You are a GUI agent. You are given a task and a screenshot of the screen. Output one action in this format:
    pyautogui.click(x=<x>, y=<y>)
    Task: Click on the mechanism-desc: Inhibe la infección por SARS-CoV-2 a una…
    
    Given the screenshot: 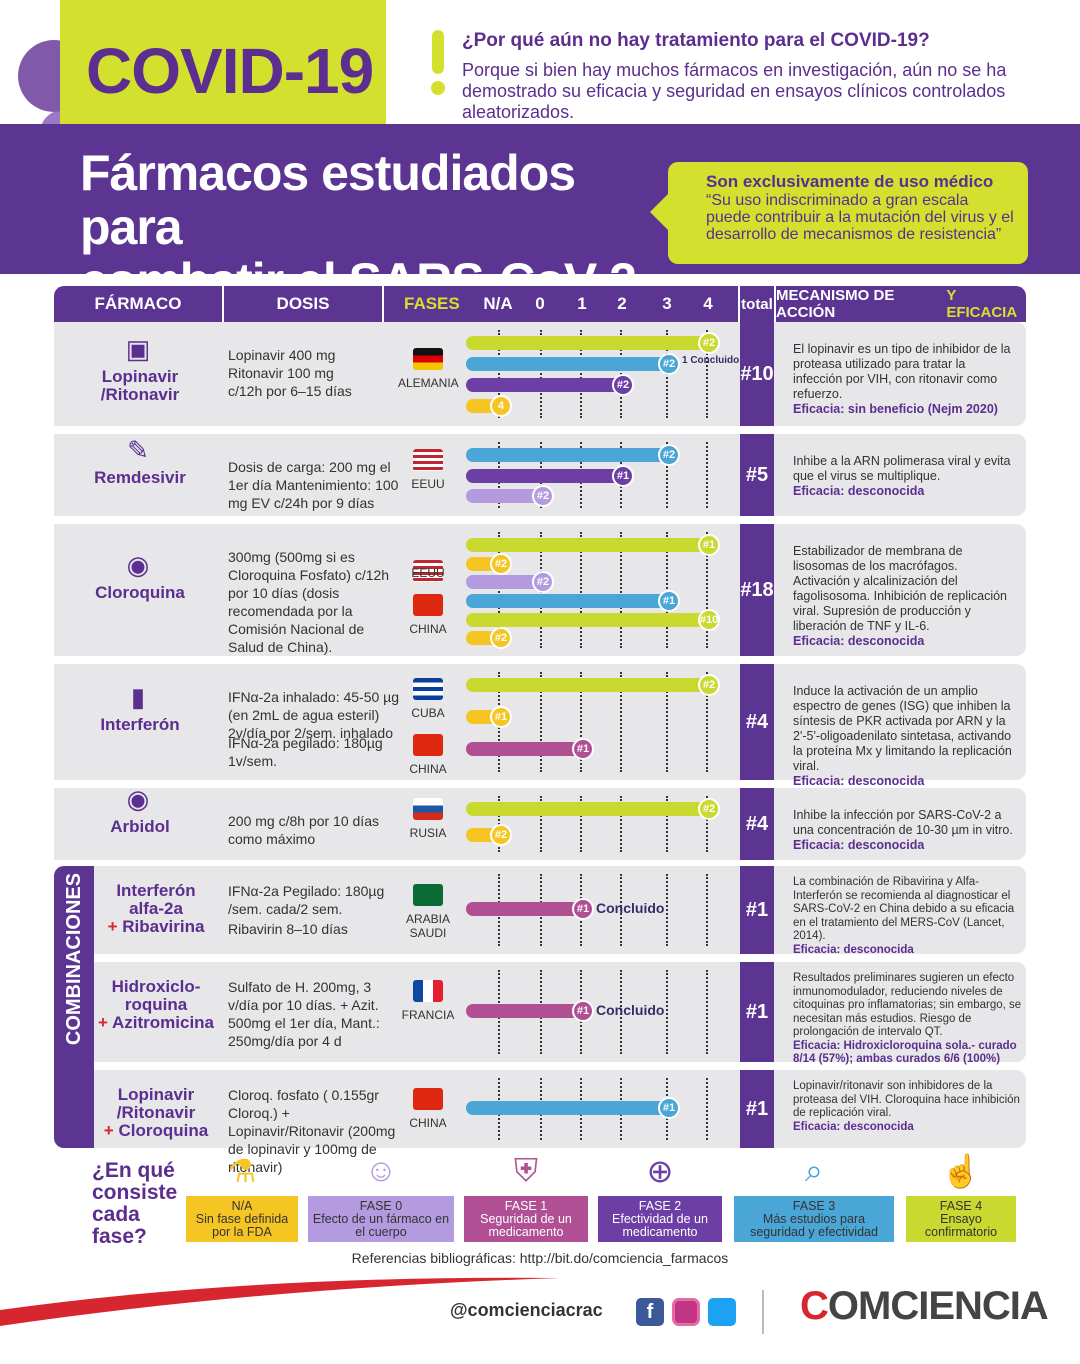 What is the action you would take?
    pyautogui.click(x=903, y=822)
    